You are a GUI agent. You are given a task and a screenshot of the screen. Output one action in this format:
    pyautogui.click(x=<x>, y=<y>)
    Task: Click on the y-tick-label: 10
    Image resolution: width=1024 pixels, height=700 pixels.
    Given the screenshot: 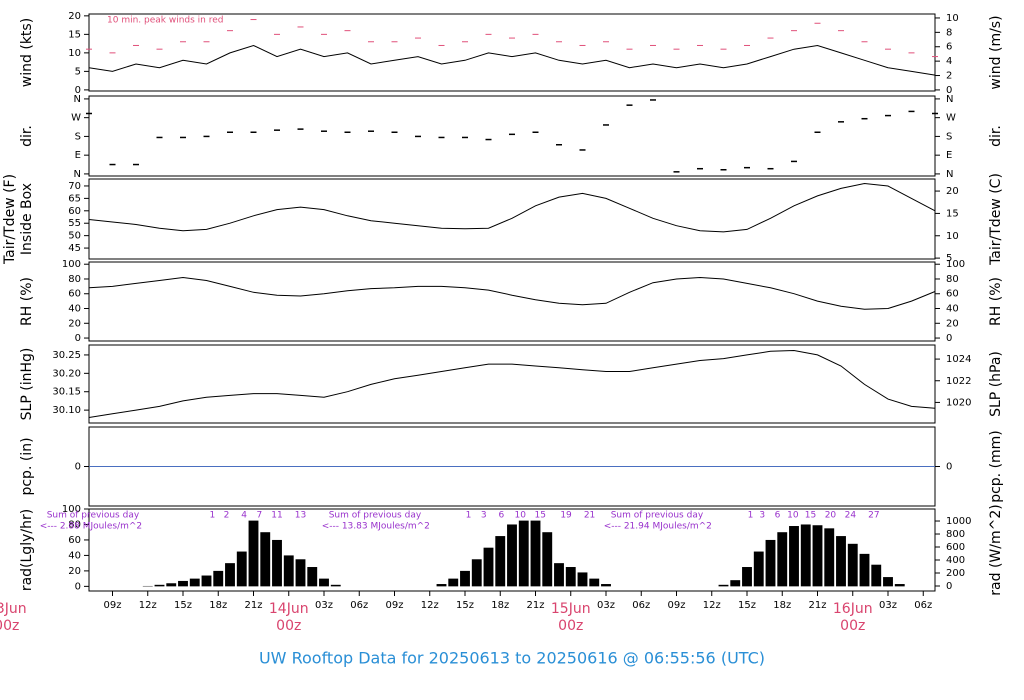 What is the action you would take?
    pyautogui.click(x=74, y=53)
    